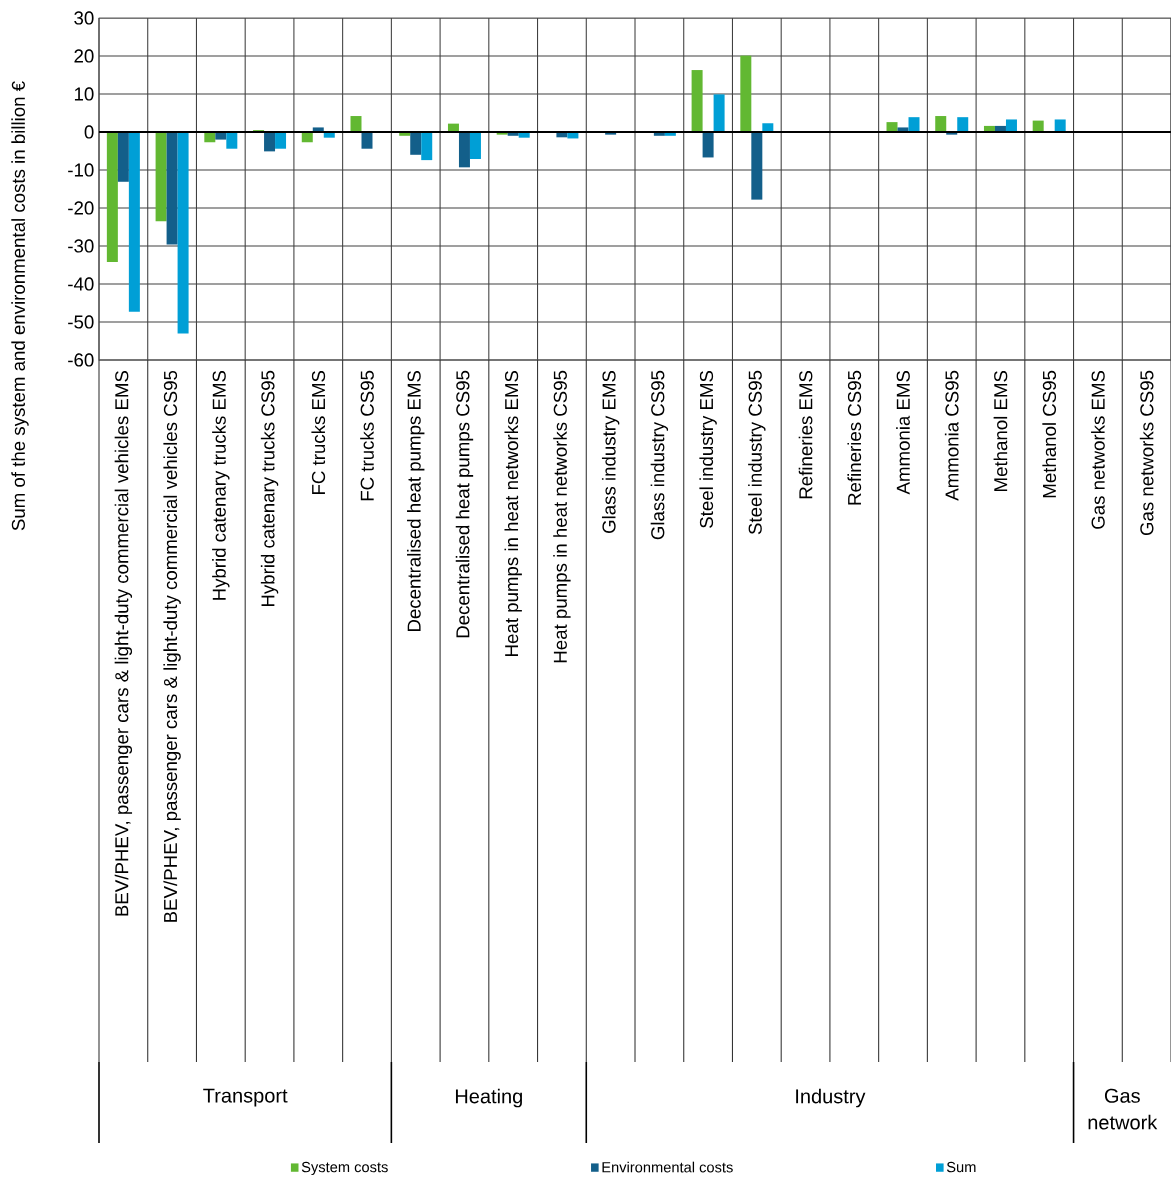  Describe the element at coordinates (89, 132) in the screenshot. I see `y-tick-label: 0` at that location.